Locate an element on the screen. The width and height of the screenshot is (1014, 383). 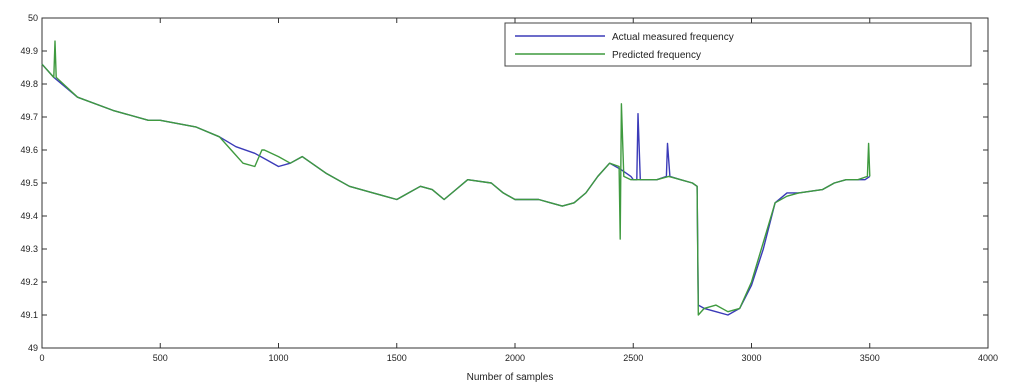
y-tick-label: 50 is located at coordinates (33, 18).